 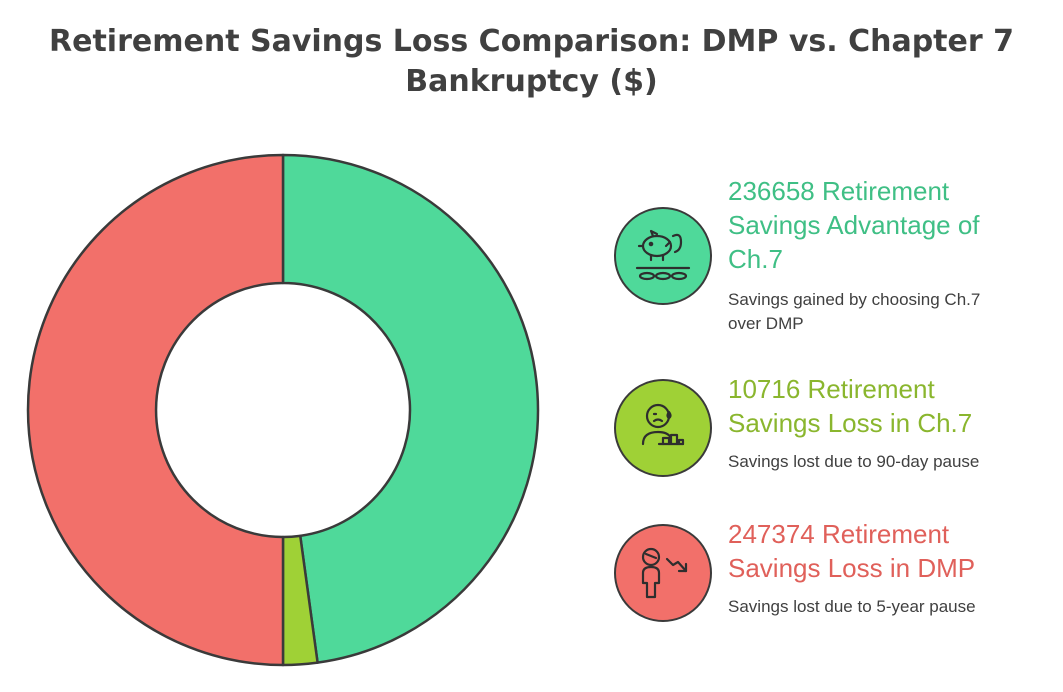 I want to click on legend-heading-line: Savings Loss in DMP, so click(x=852, y=568).